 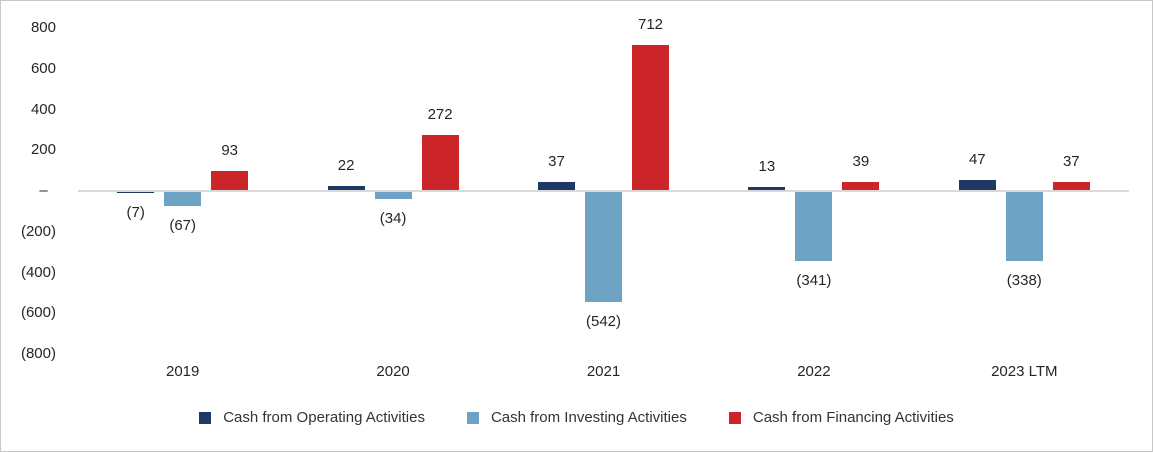 What do you see at coordinates (767, 166) in the screenshot?
I see `data-label-2022-cash-from-operating-activities: 13` at bounding box center [767, 166].